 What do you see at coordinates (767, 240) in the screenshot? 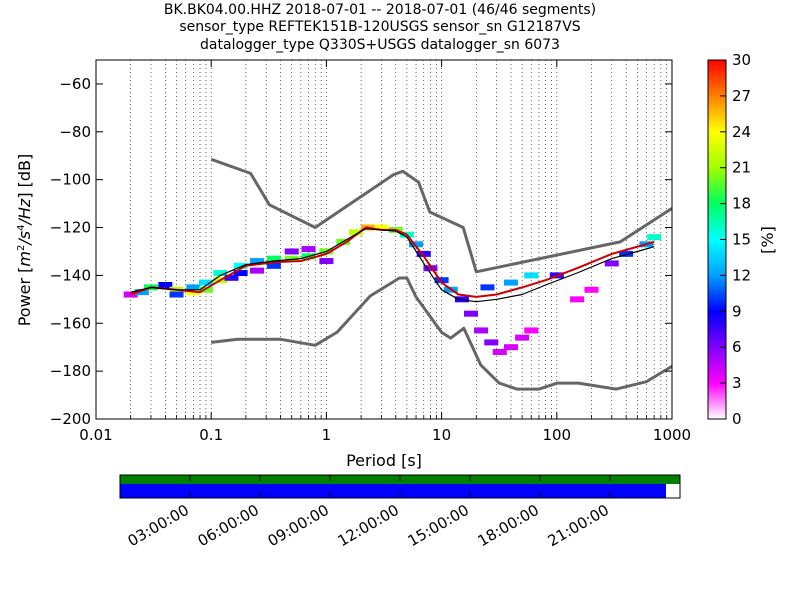
I see `colorbar-label: [%]` at bounding box center [767, 240].